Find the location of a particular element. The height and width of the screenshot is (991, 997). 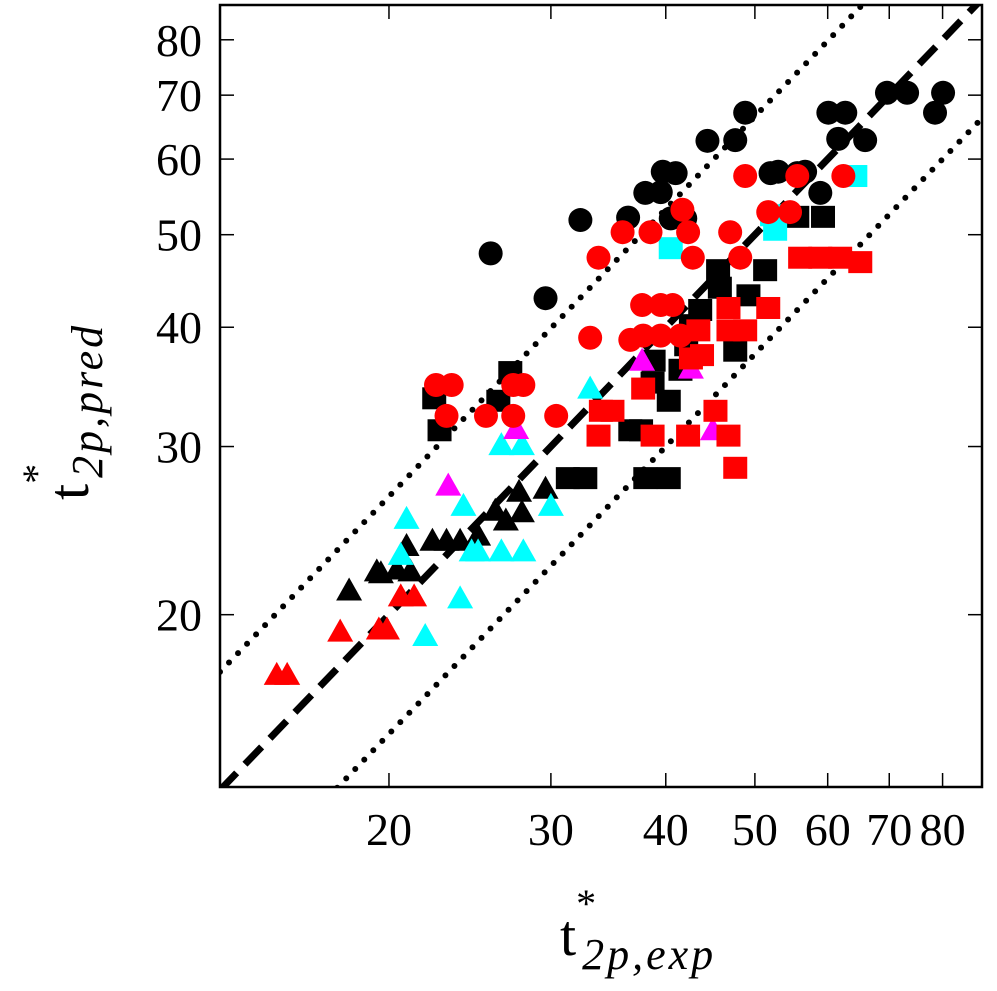

x-tick-label: 30 is located at coordinates (551, 829).